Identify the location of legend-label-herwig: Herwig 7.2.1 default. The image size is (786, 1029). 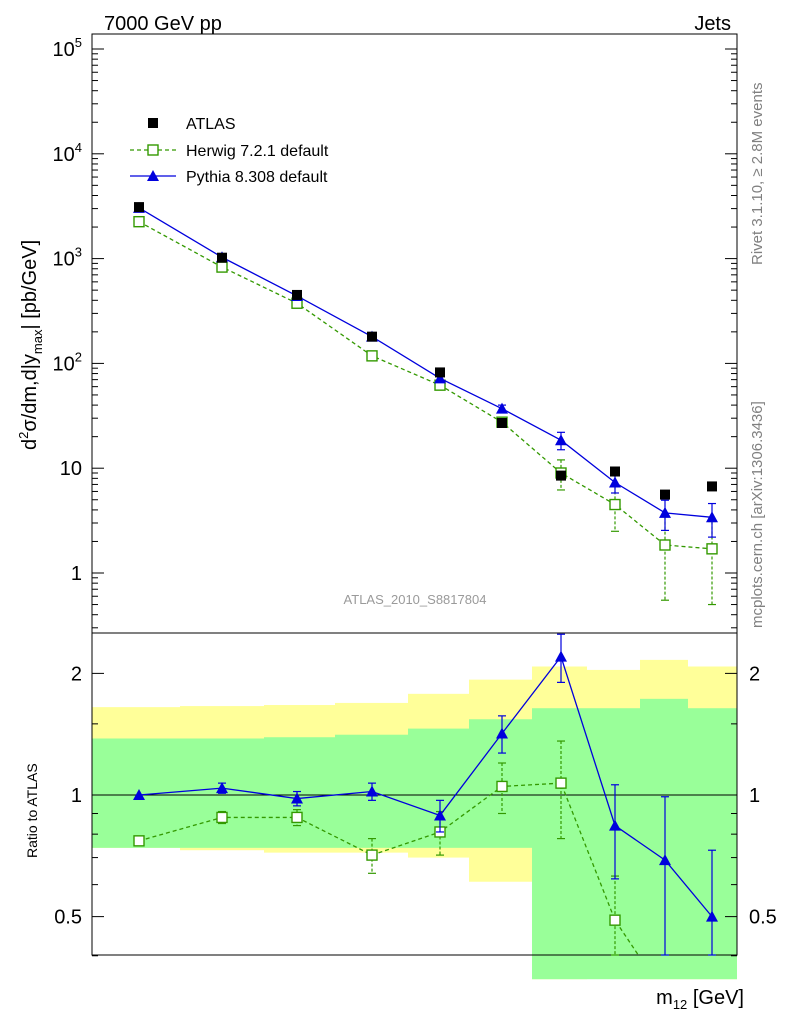
(257, 151).